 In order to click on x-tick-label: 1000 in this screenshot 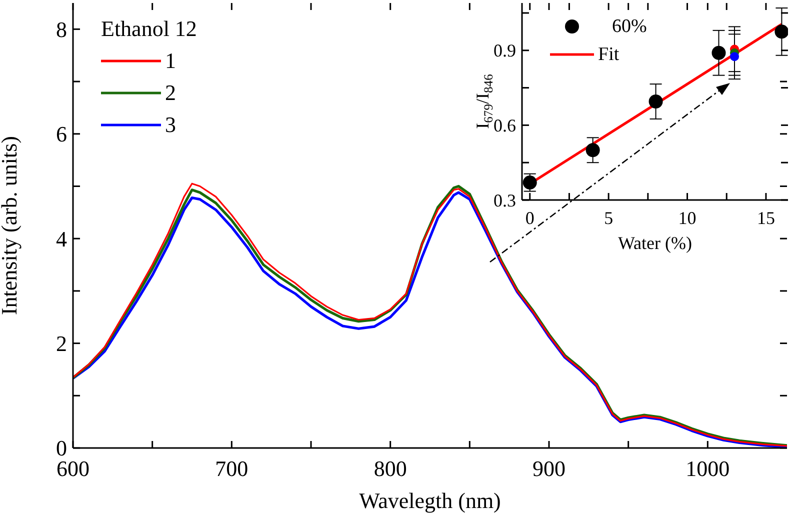, I will do `click(708, 468)`.